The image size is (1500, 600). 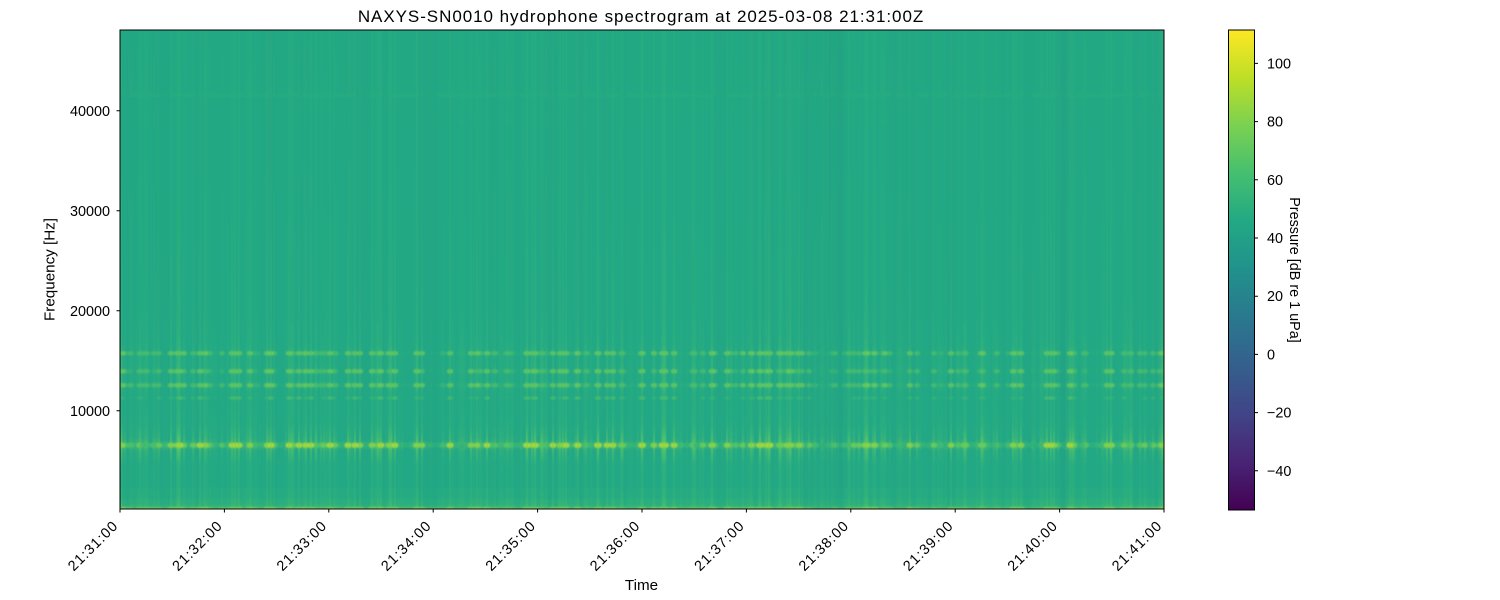 What do you see at coordinates (90, 312) in the screenshot?
I see `svg-text: 20000` at bounding box center [90, 312].